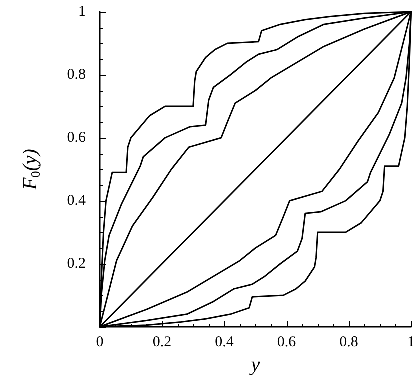 The width and height of the screenshot is (418, 382). Describe the element at coordinates (224, 342) in the screenshot. I see `x-tick-label: 0.4` at that location.